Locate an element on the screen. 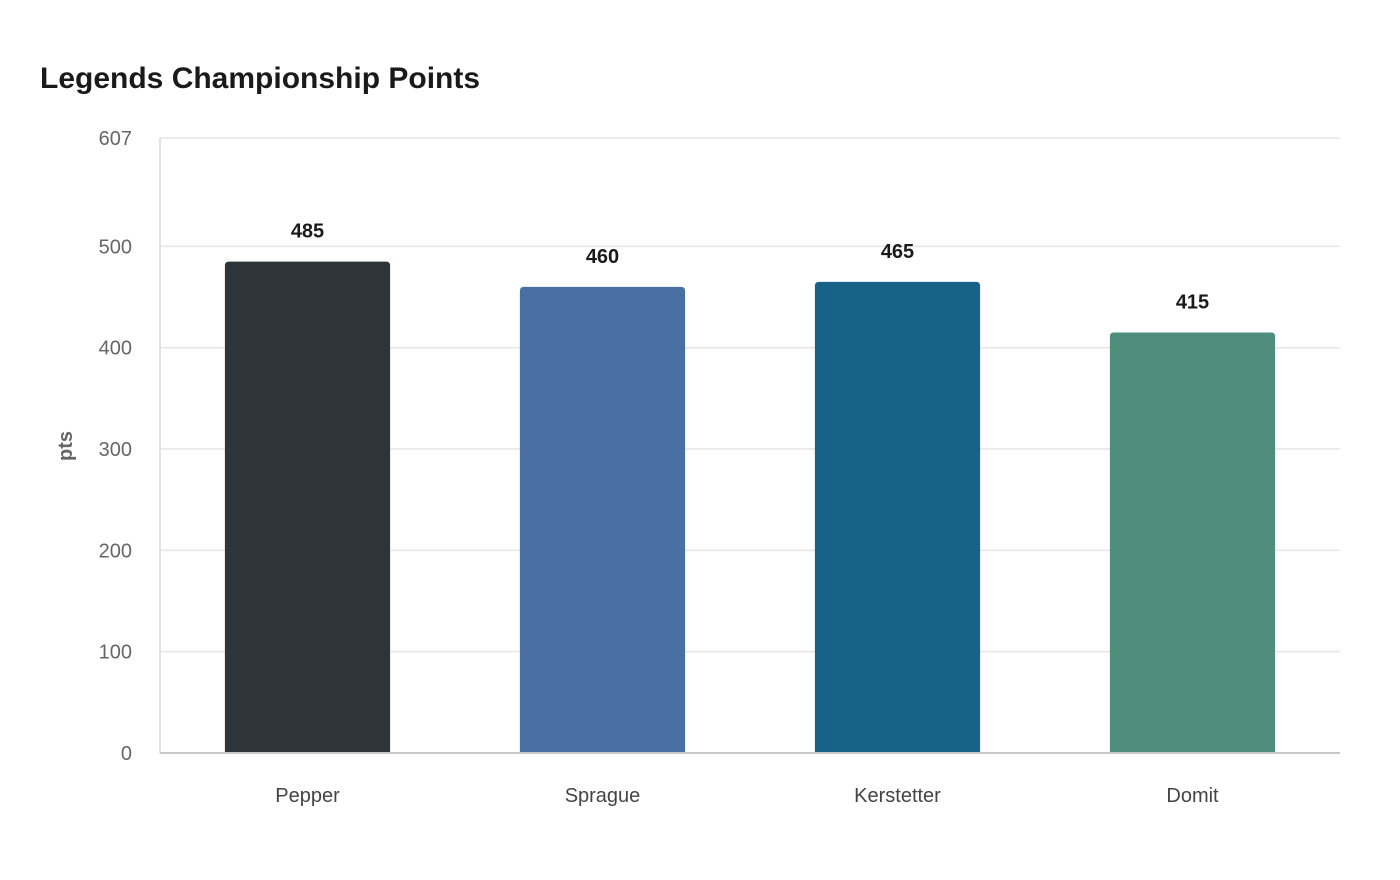 Image resolution: width=1400 pixels, height=880 pixels. y-tick-label: 400 is located at coordinates (115, 349).